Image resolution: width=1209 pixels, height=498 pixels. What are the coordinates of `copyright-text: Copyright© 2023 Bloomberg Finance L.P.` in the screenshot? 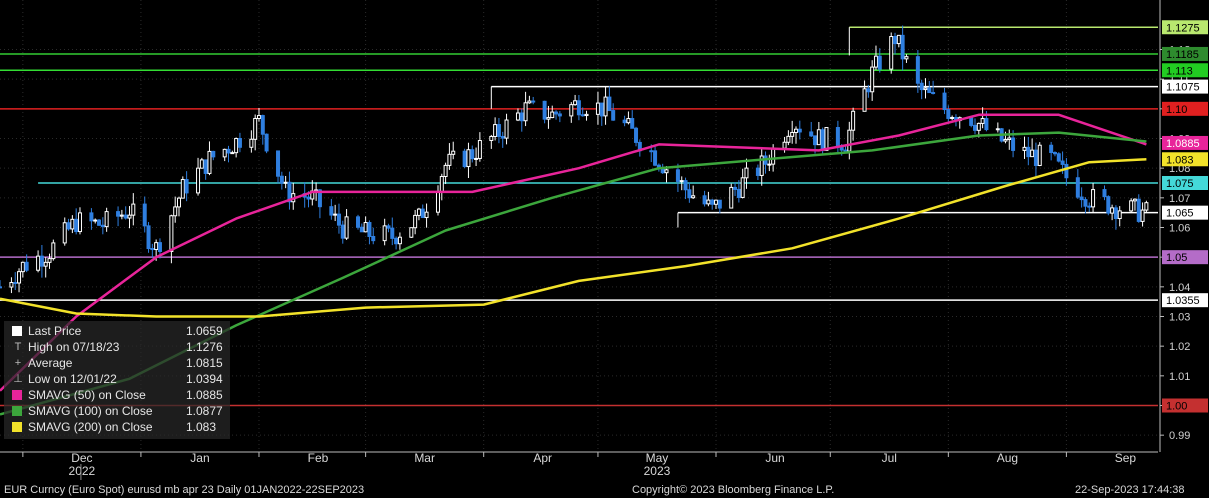 It's located at (733, 490).